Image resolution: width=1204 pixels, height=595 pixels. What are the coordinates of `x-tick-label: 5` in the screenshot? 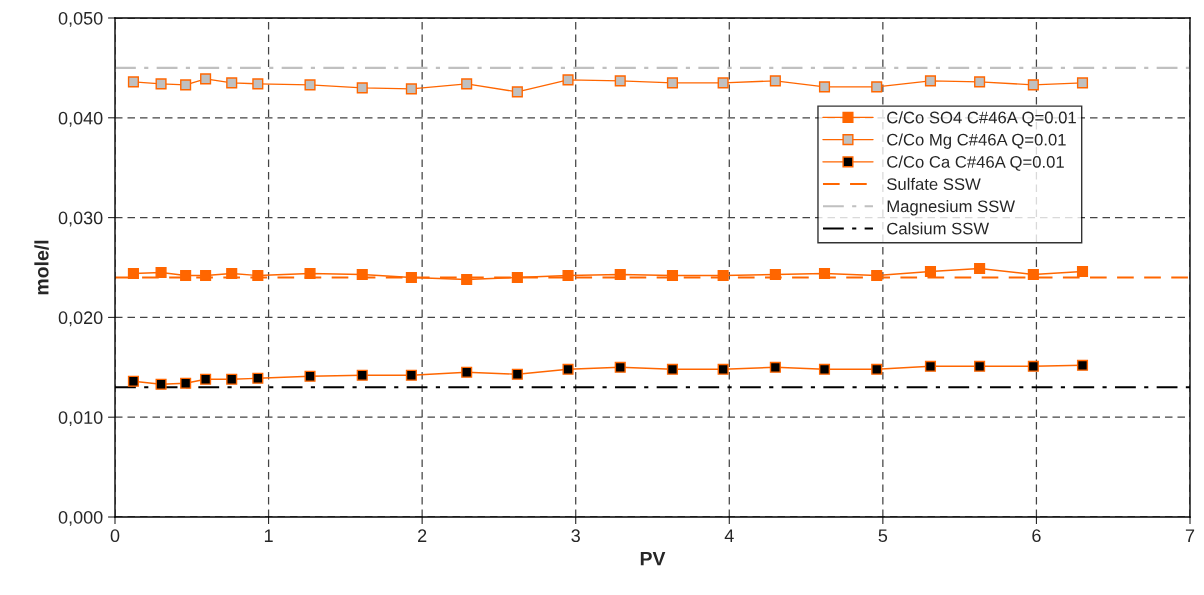 It's located at (883, 536).